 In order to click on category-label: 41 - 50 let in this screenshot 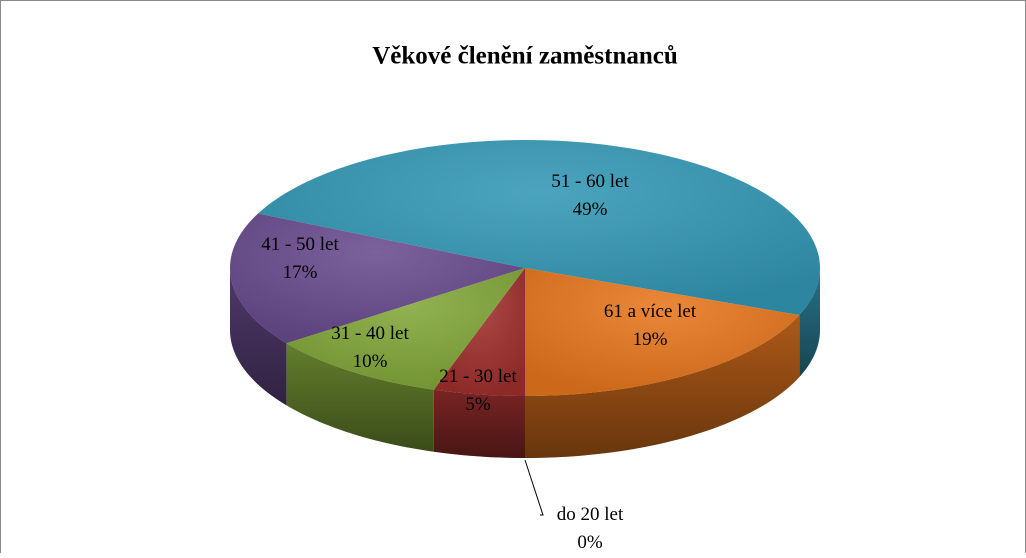, I will do `click(300, 244)`.